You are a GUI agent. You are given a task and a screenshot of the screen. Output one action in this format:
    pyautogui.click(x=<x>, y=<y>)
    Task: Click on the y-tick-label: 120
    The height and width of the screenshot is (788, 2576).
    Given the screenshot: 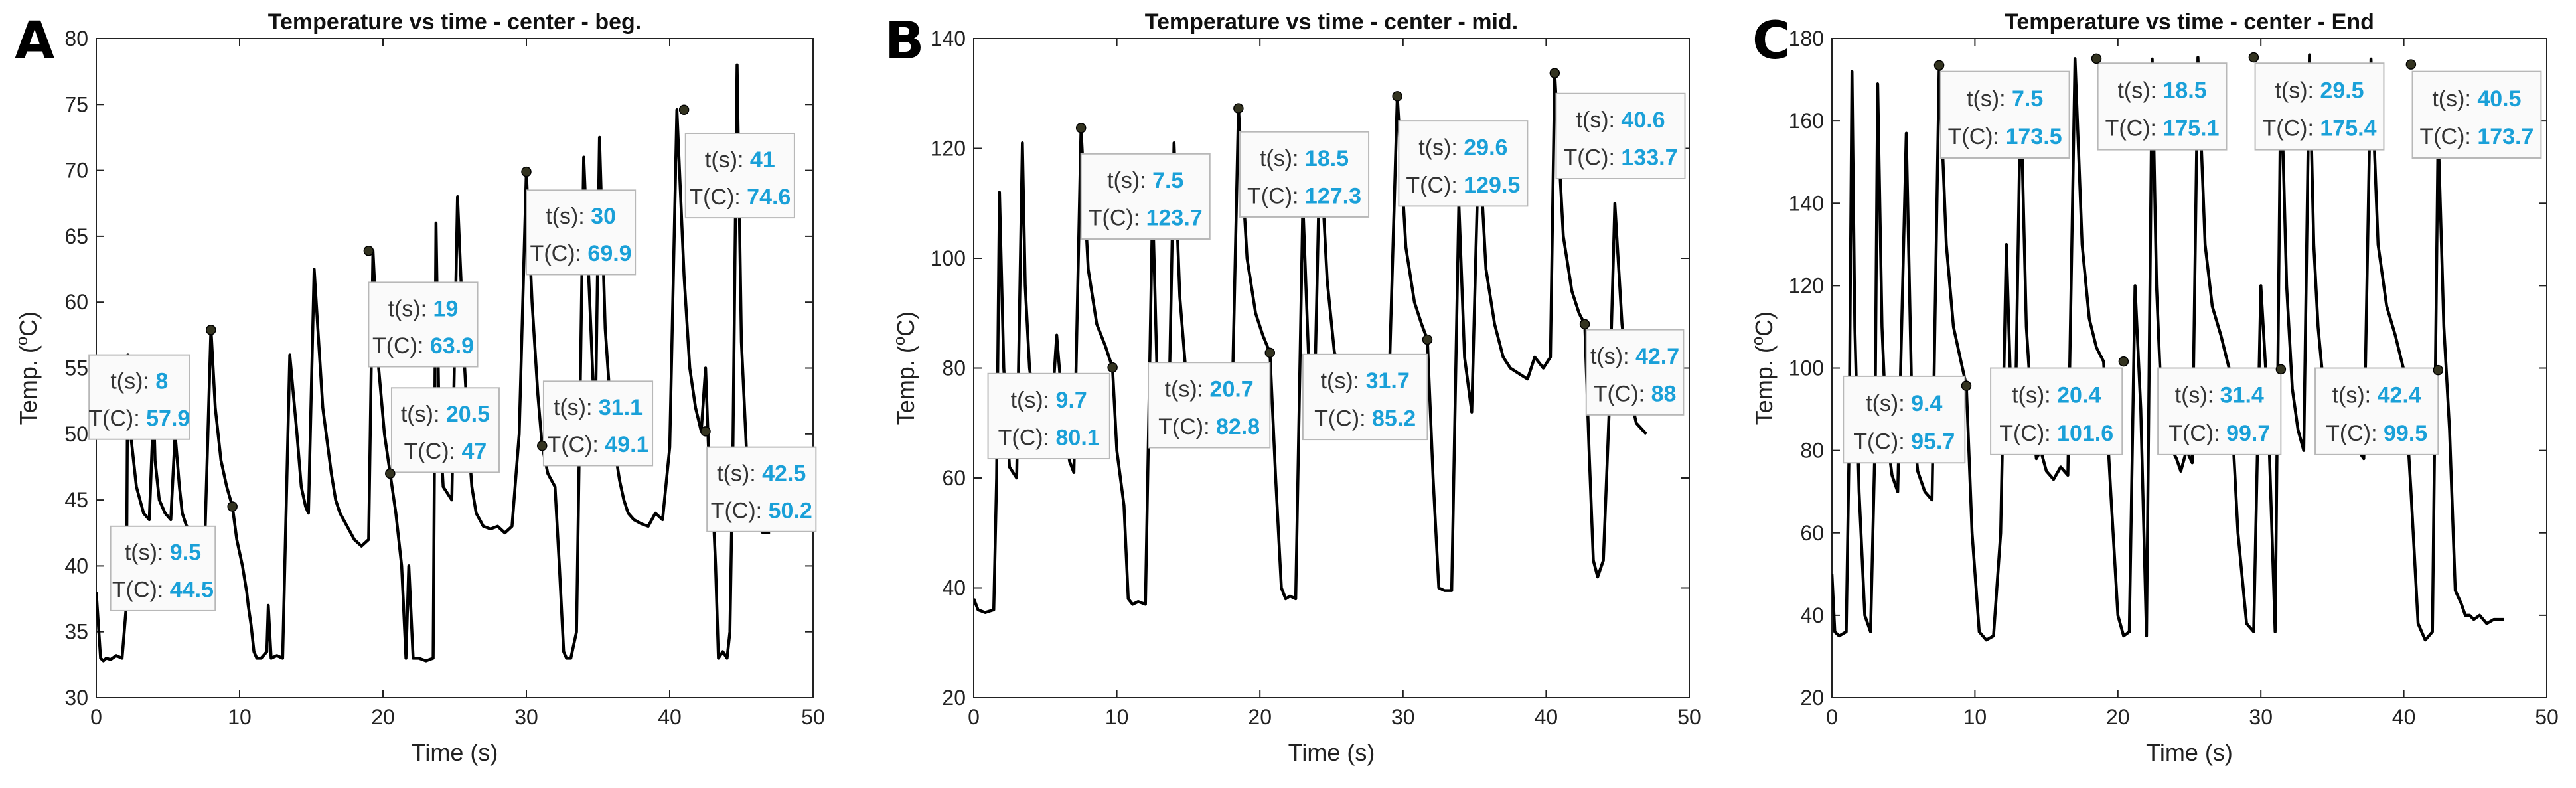 What is the action you would take?
    pyautogui.click(x=1807, y=285)
    